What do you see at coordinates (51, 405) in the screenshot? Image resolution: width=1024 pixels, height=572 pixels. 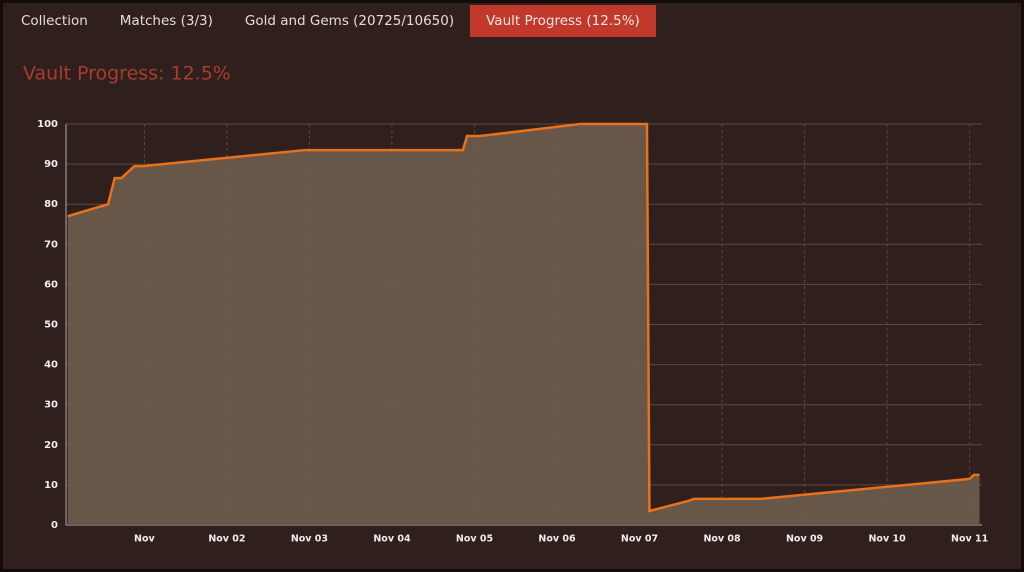 I see `y-tick-label: 30` at bounding box center [51, 405].